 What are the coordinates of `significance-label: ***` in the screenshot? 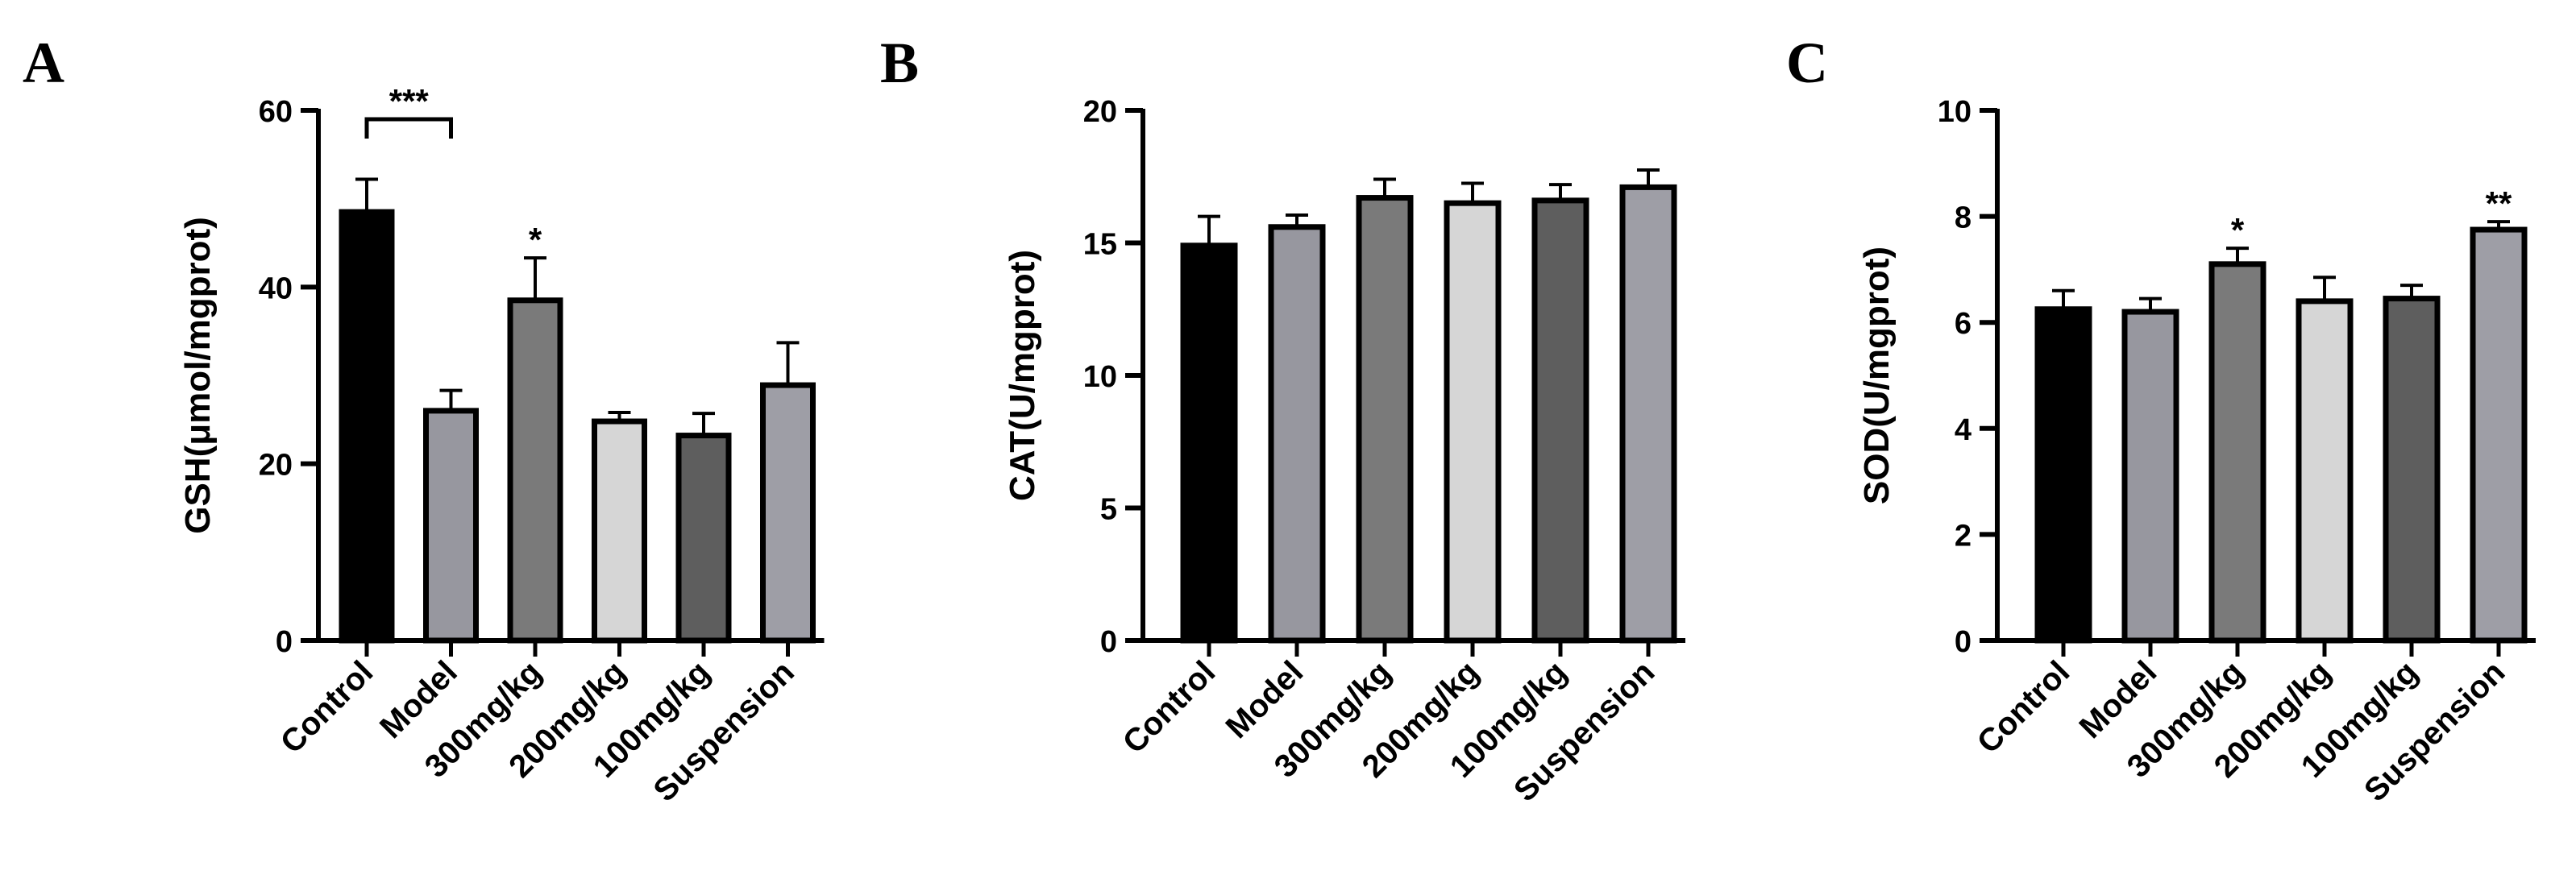 It's located at (409, 101).